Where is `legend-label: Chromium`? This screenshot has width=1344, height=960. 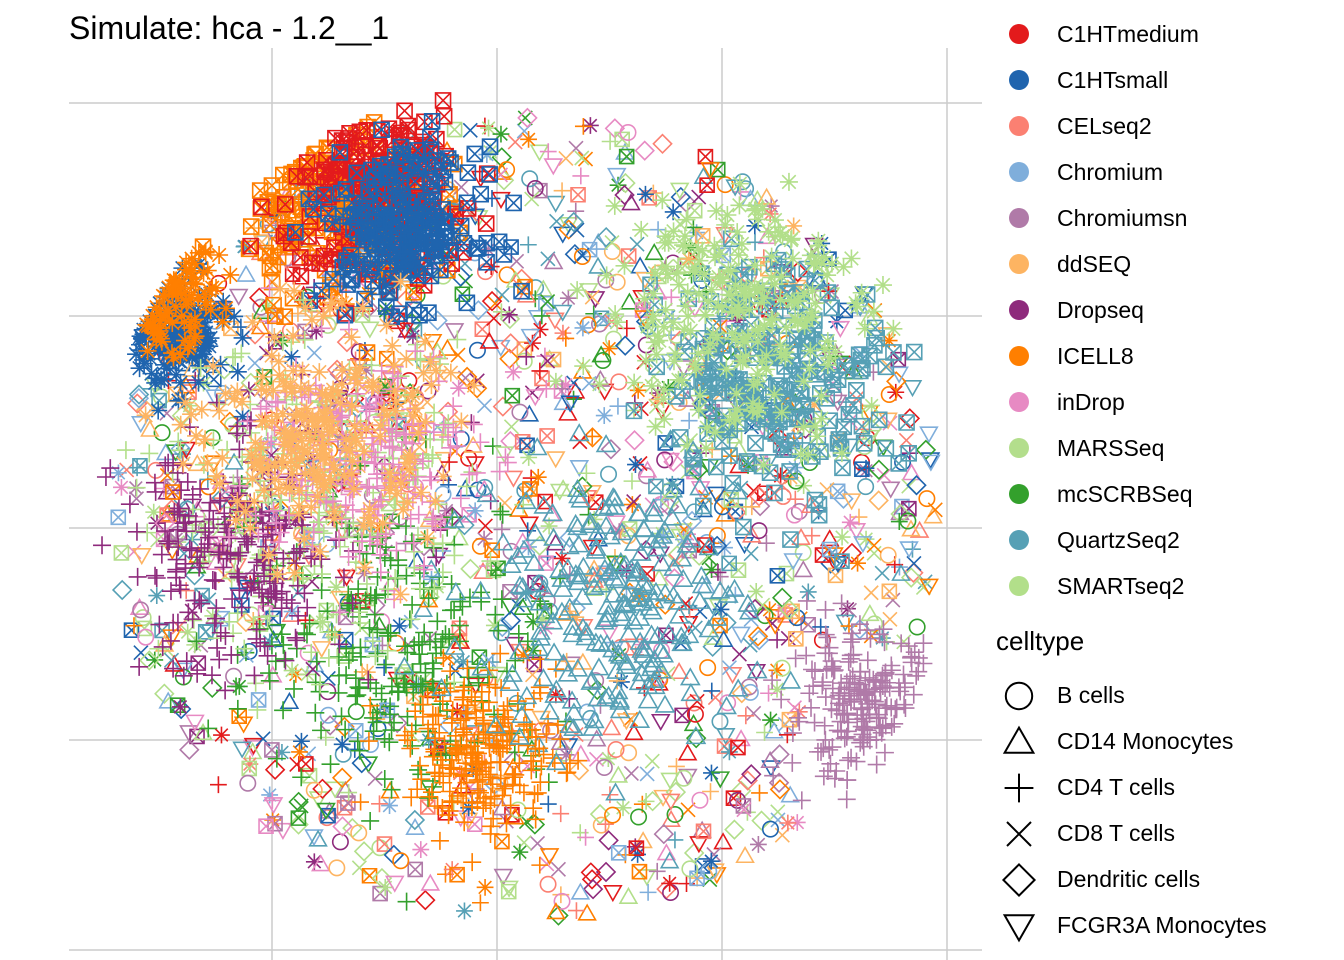
legend-label: Chromium is located at coordinates (1110, 172).